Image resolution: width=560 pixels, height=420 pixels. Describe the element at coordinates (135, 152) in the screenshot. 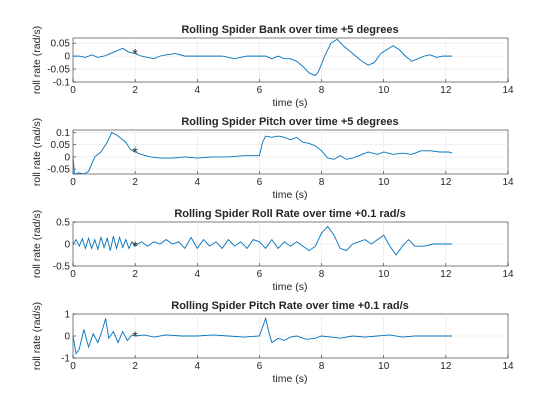

I see `subplot-pitch-marker: *` at that location.